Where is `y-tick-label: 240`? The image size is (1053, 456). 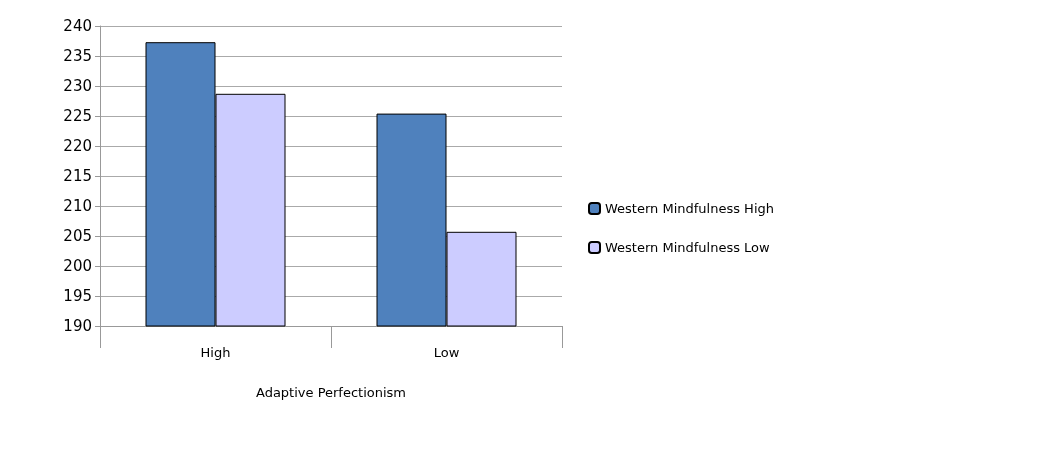 y-tick-label: 240 is located at coordinates (77, 26).